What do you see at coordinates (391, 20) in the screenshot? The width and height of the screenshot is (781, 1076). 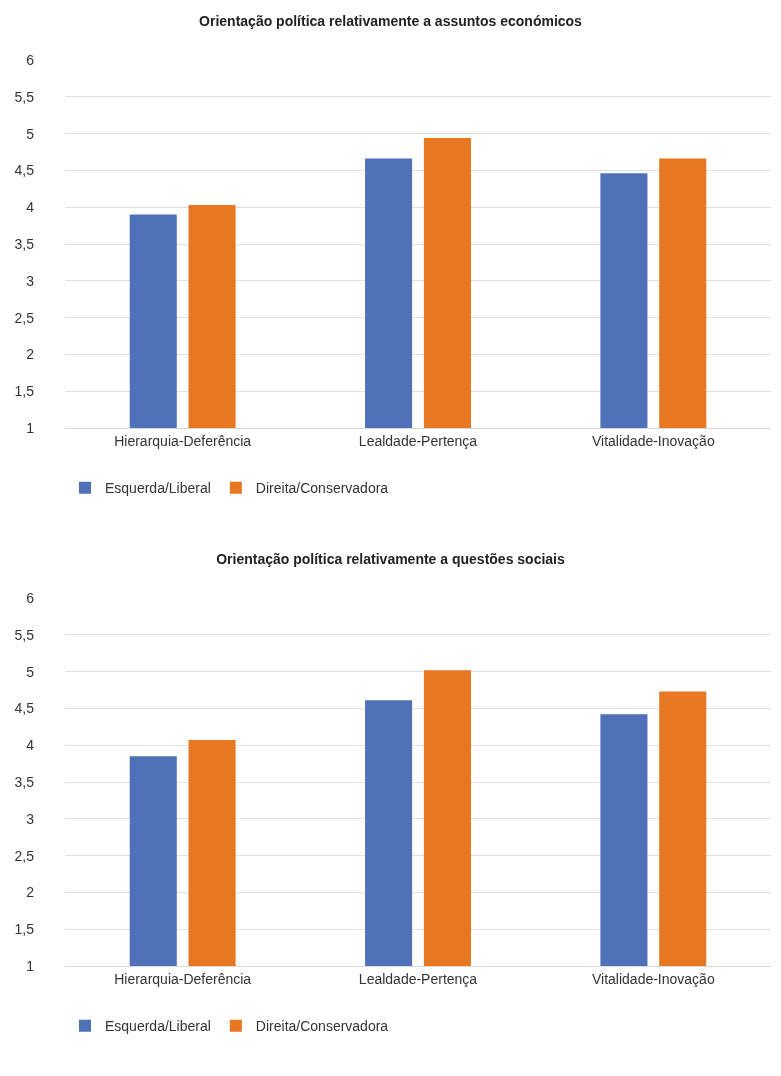 I see `chart-title: Orientação política relativamente a assuntos económicos` at bounding box center [391, 20].